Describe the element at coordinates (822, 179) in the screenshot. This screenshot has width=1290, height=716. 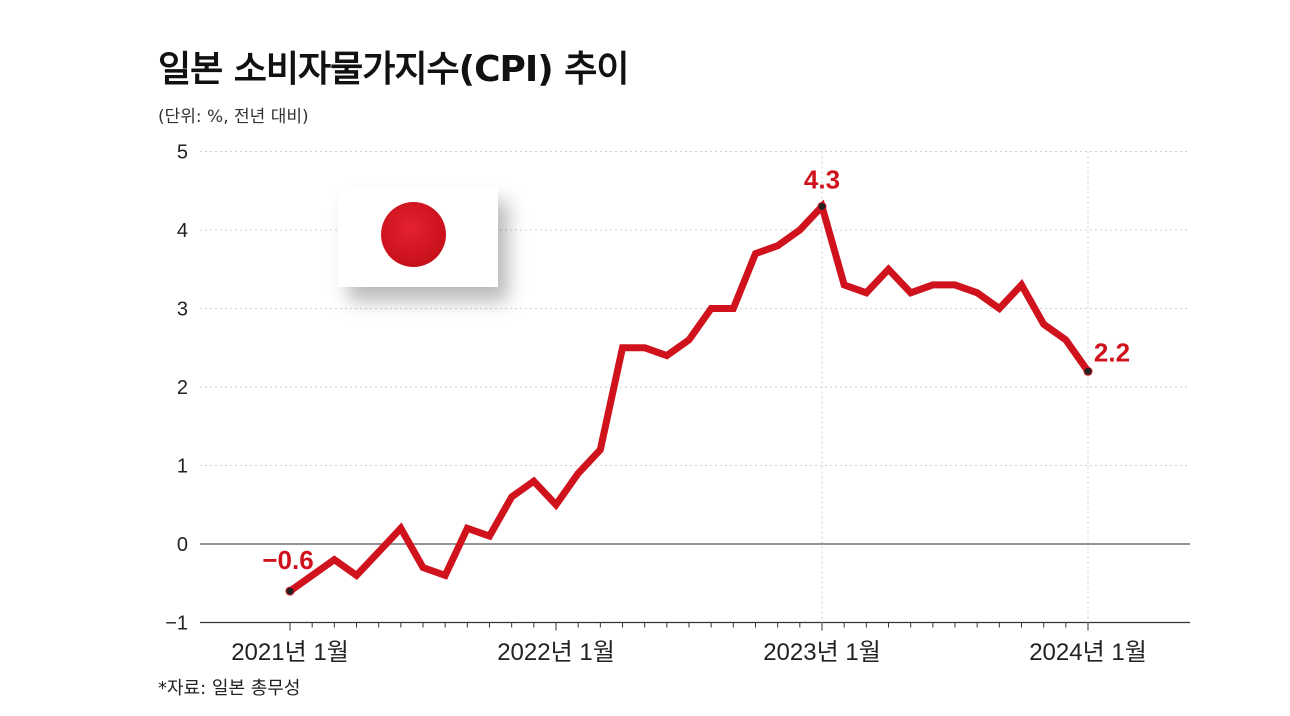
I see `data-label: 4.3` at that location.